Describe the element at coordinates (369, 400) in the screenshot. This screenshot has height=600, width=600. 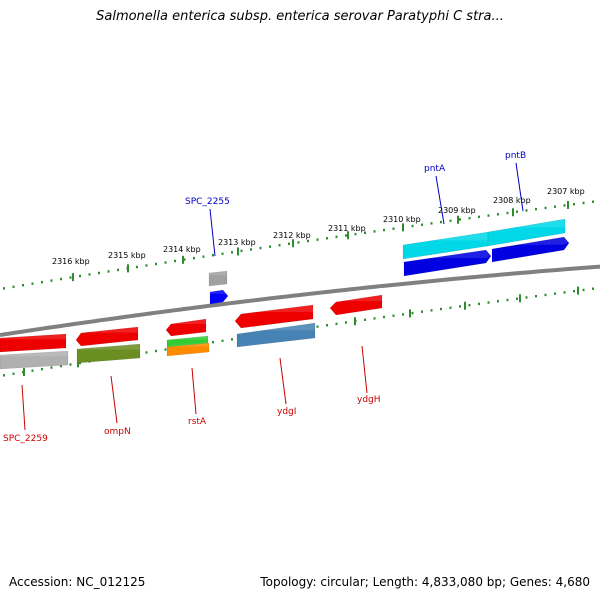
I see `gene-label-ydgH: ydgH` at that location.